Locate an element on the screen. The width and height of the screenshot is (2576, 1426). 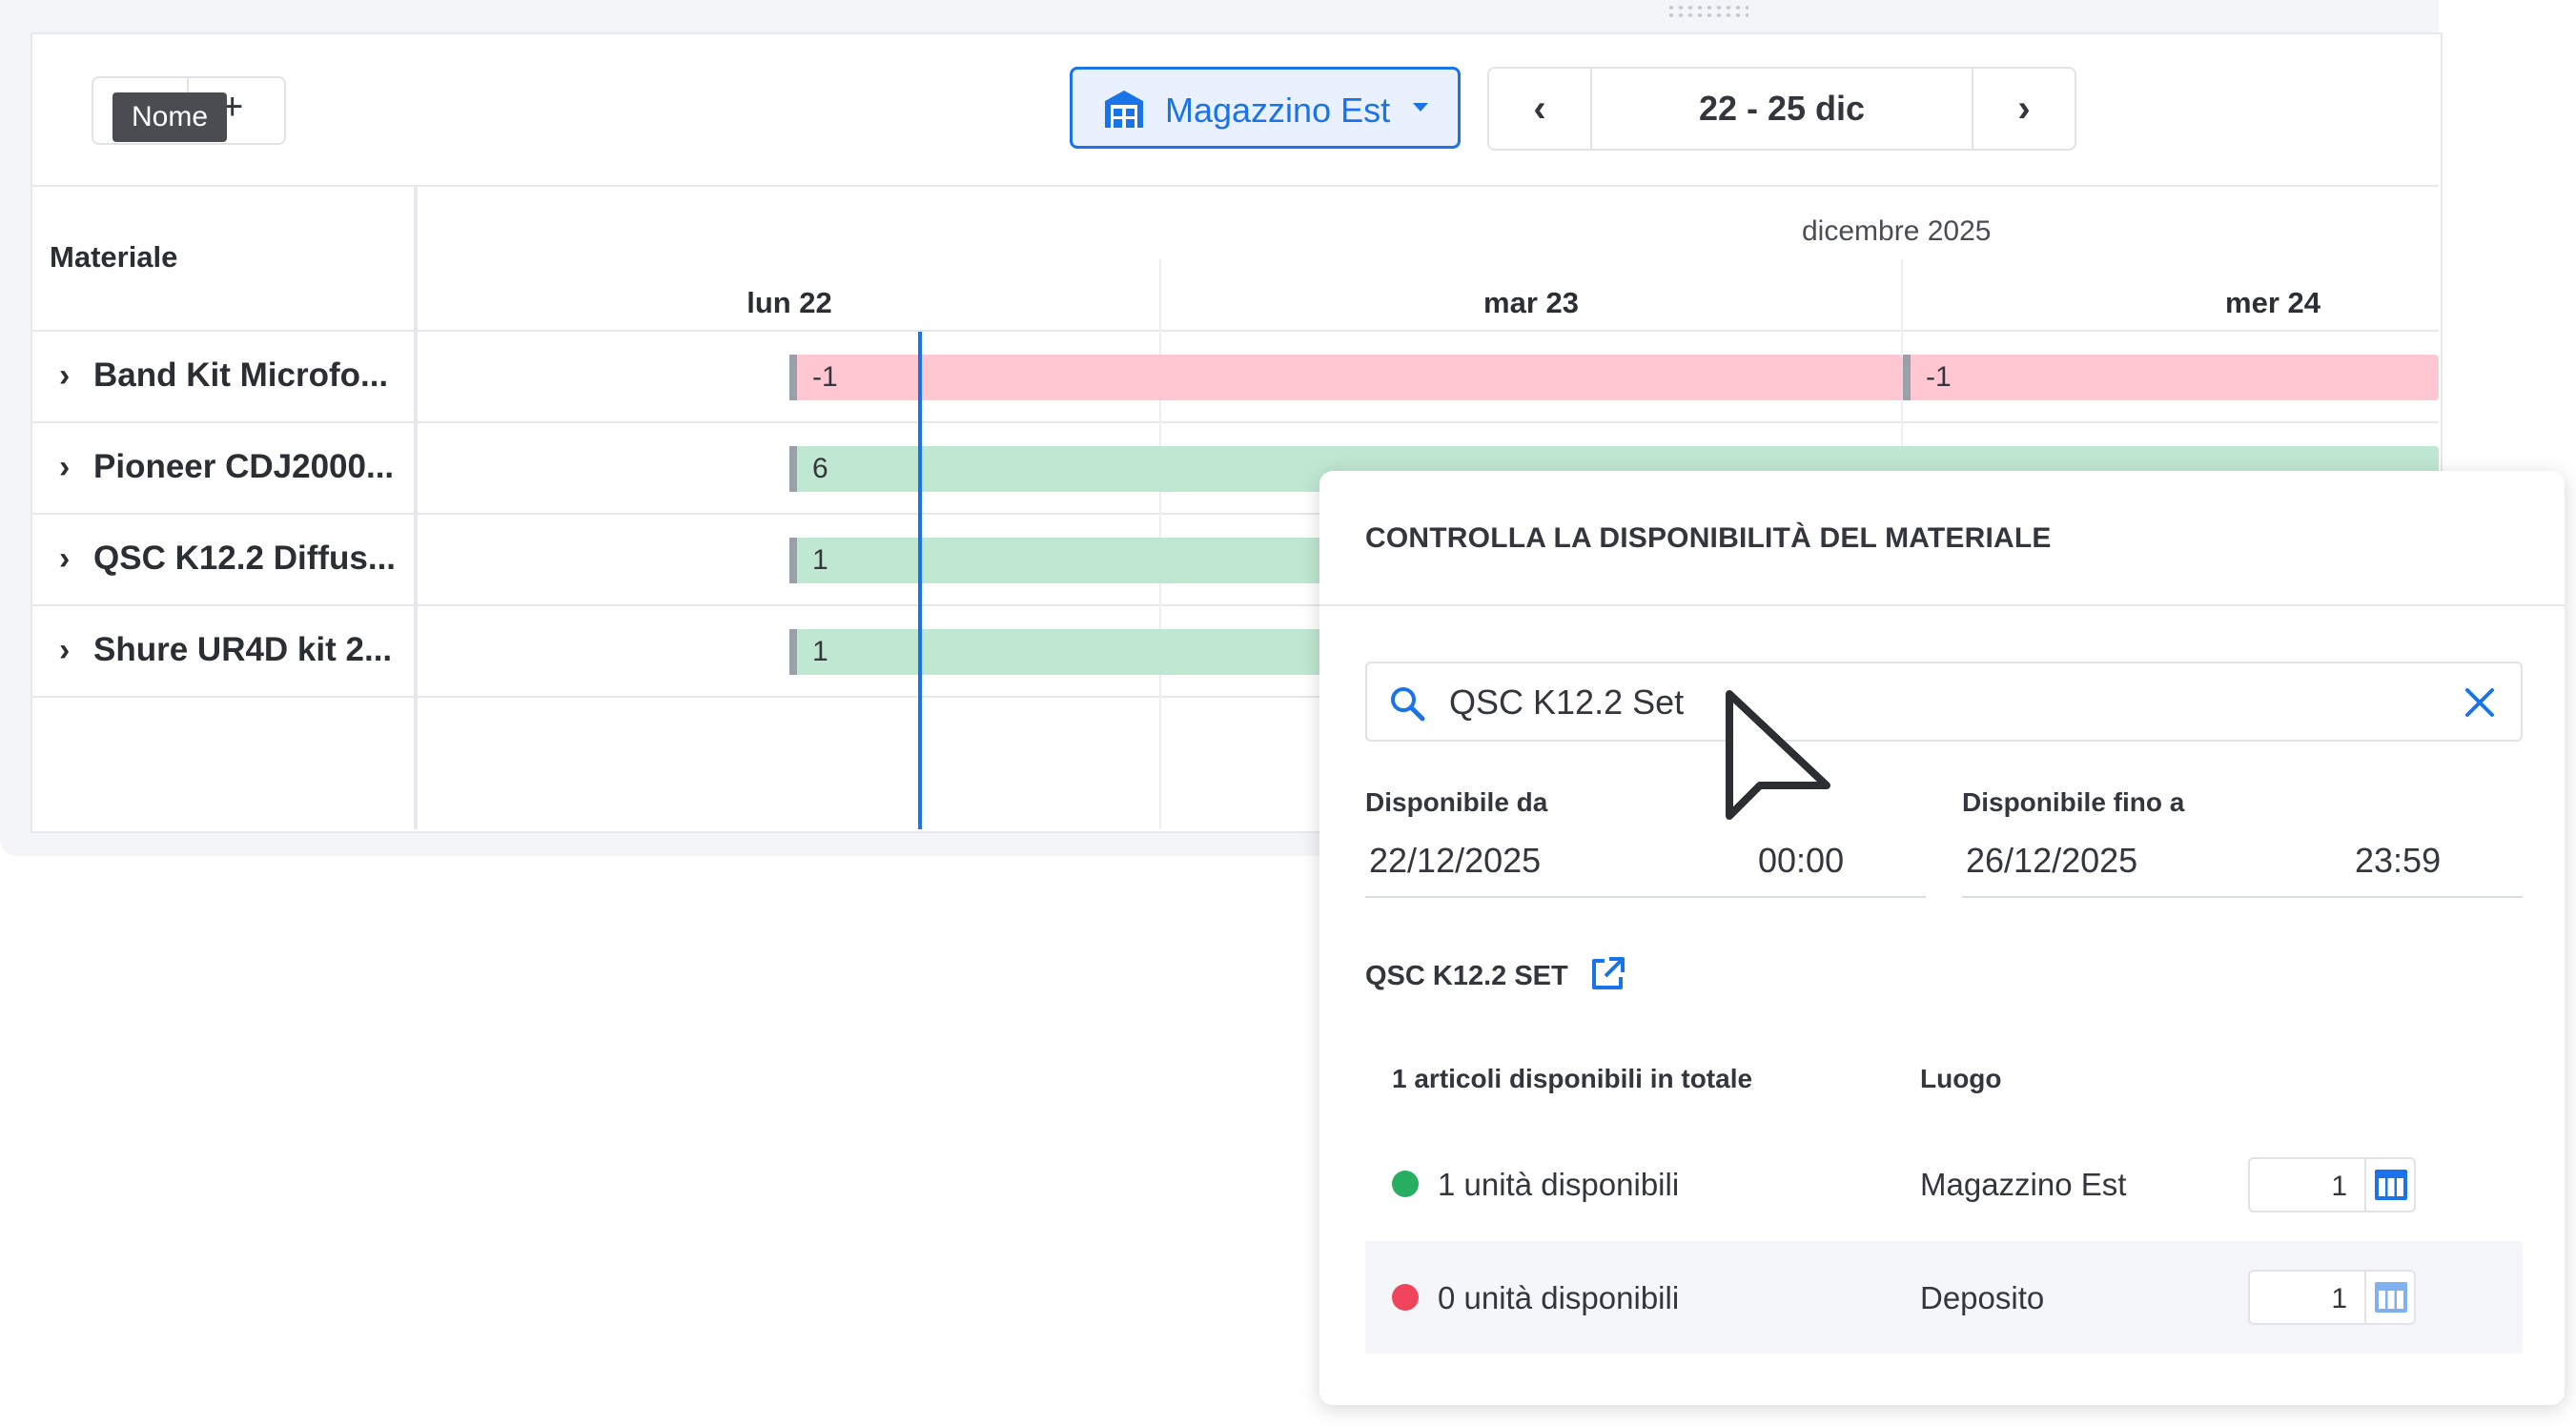
table-header-location: Luogo is located at coordinates (1961, 1078).